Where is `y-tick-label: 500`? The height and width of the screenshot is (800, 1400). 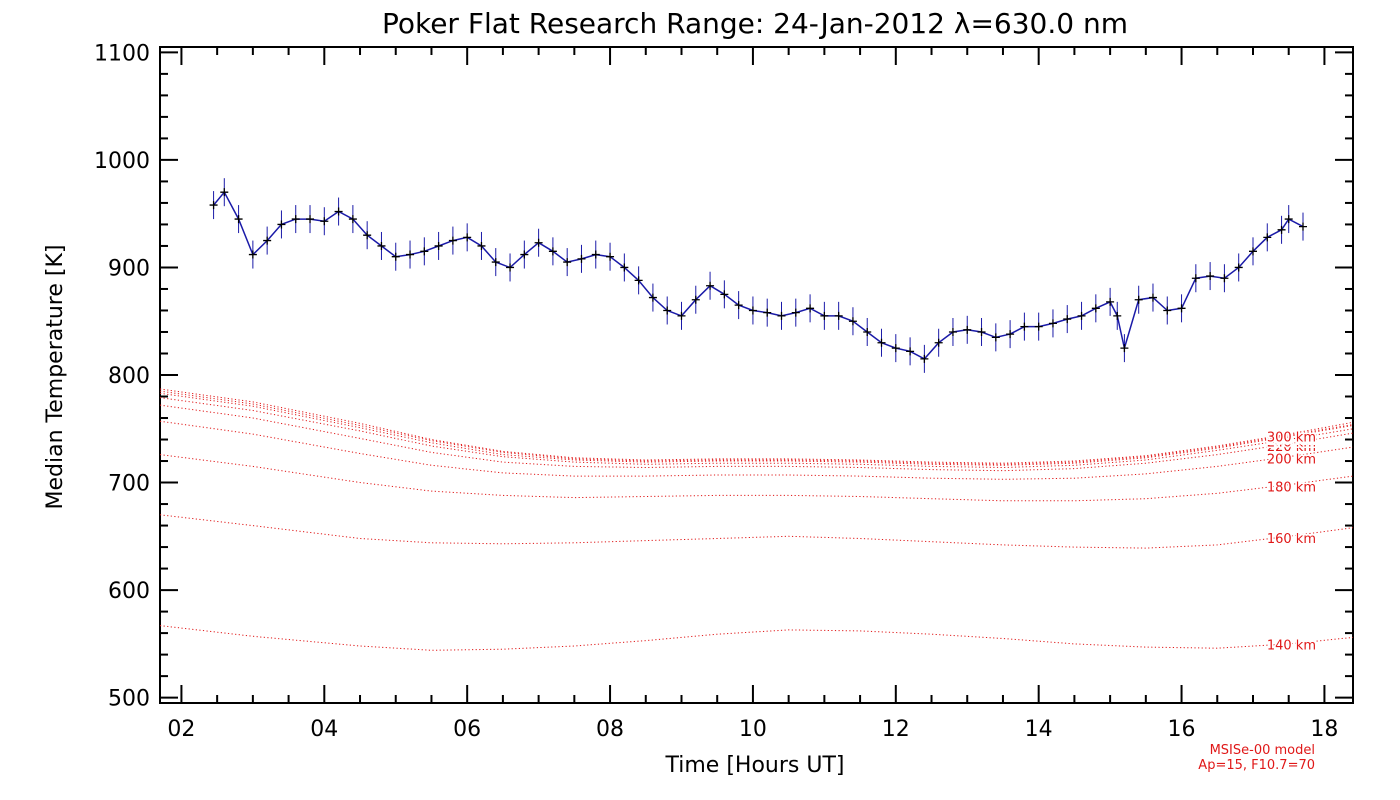 y-tick-label: 500 is located at coordinates (129, 699).